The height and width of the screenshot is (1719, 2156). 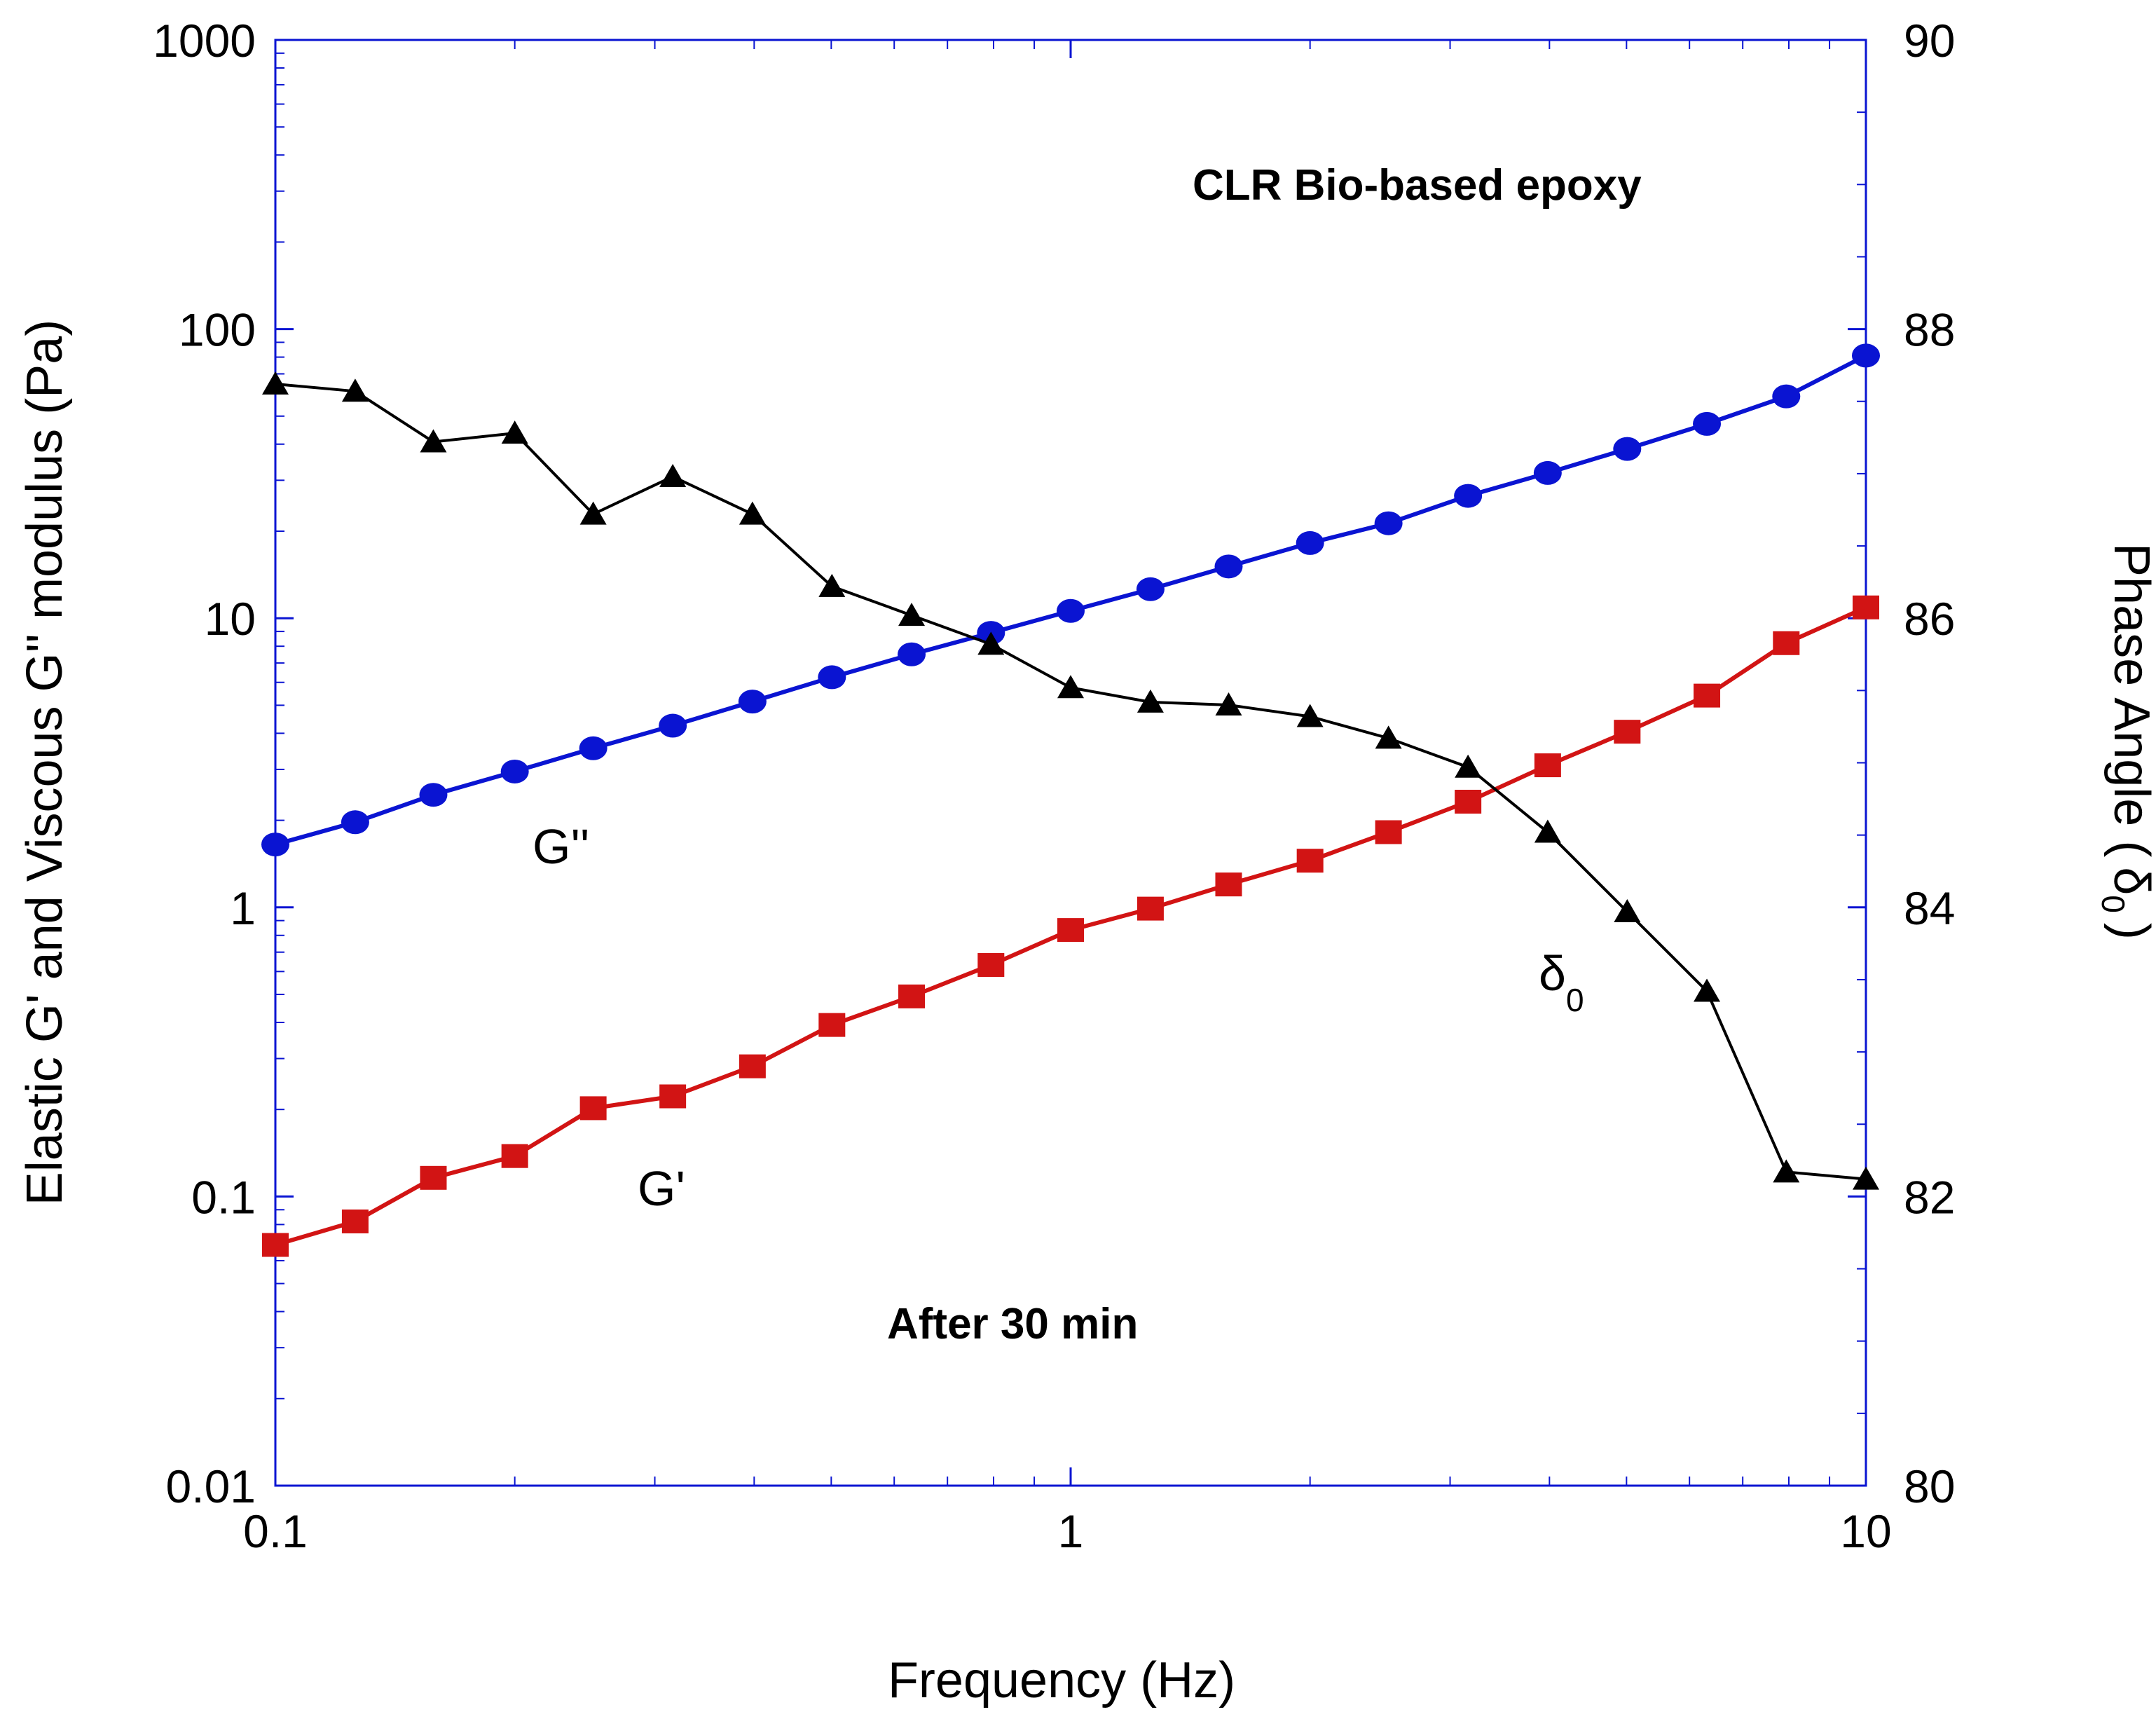 I want to click on annotation-material: CLR Bio-based epoxy, so click(x=1417, y=185).